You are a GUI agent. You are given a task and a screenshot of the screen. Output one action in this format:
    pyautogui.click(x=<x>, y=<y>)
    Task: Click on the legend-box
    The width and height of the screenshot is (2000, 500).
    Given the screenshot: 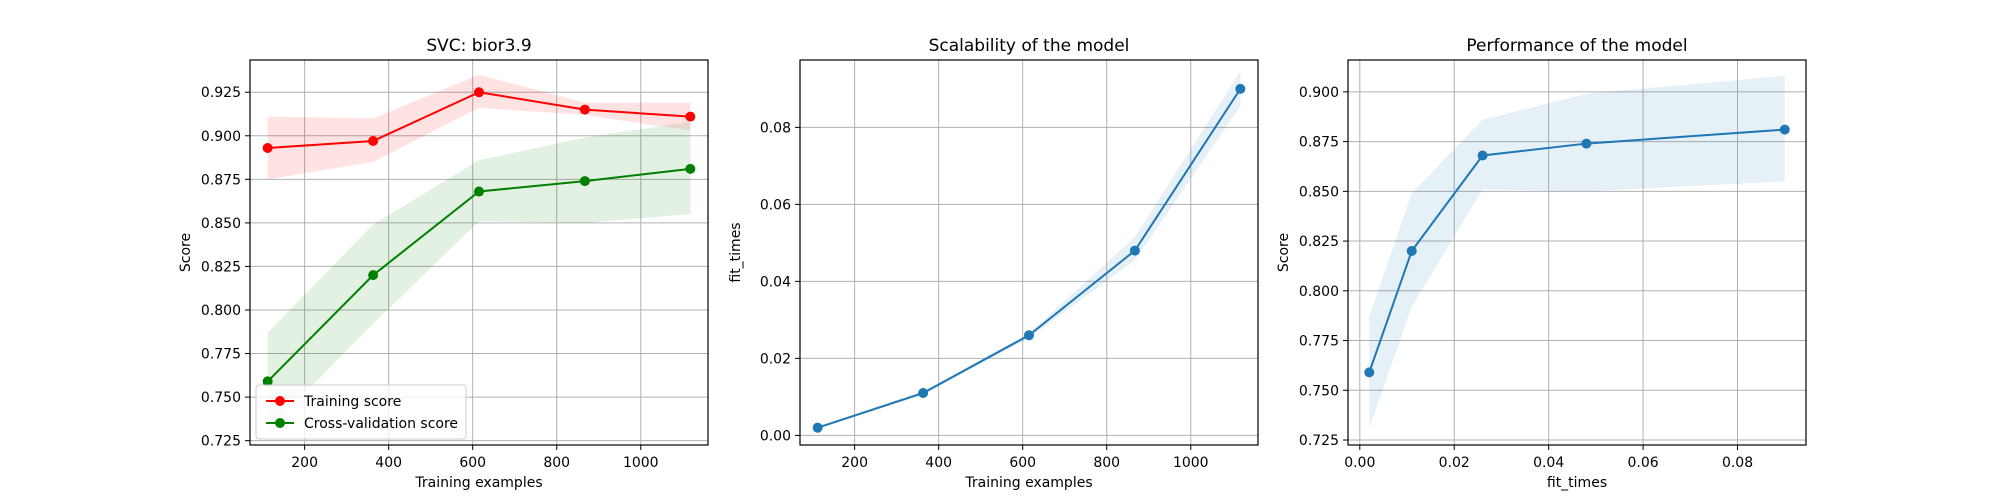 What is the action you would take?
    pyautogui.click(x=361, y=412)
    